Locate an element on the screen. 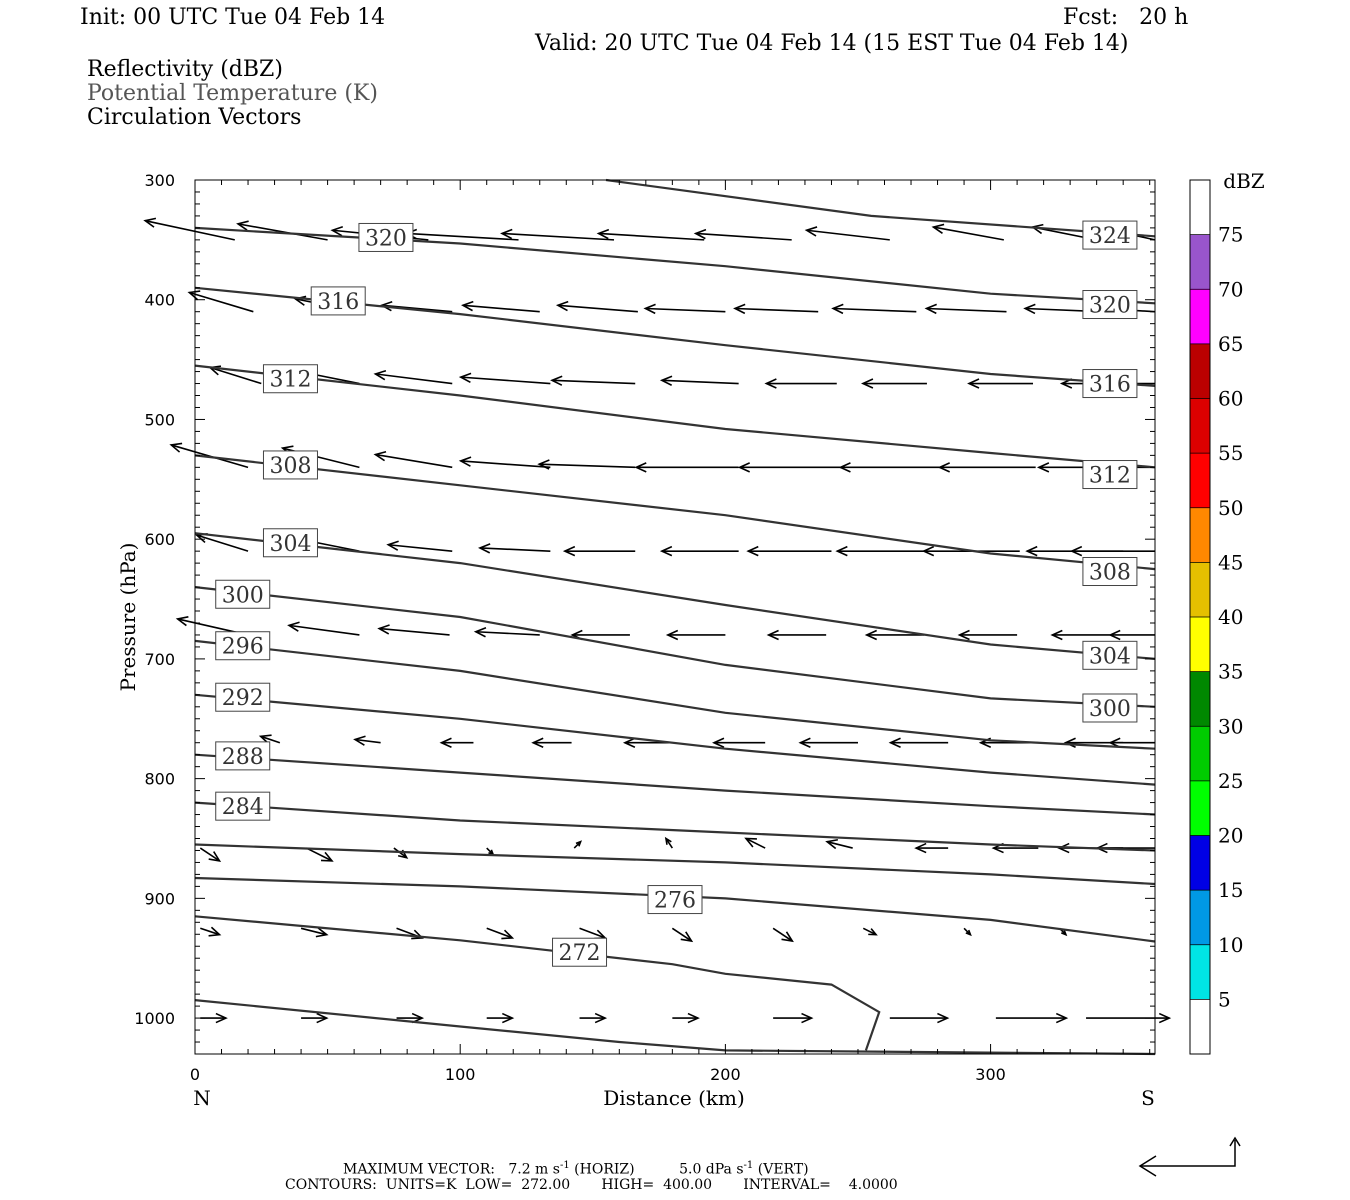 This screenshot has height=1200, width=1350. reference-vector-icon is located at coordinates (1189, 1156).